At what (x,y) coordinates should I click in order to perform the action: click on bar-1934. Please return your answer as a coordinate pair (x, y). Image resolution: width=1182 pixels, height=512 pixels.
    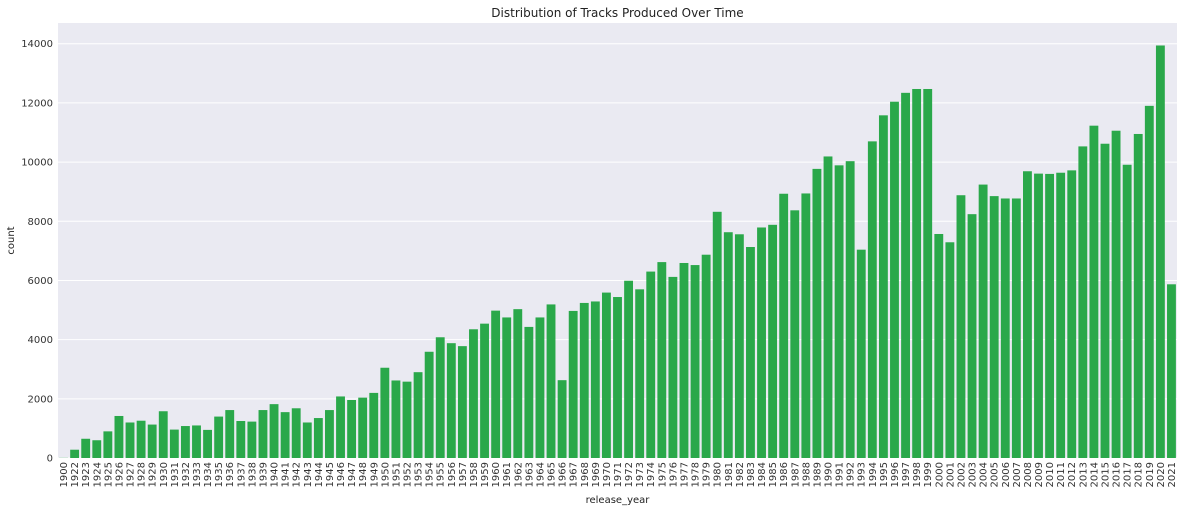
    Looking at the image, I should click on (208, 443).